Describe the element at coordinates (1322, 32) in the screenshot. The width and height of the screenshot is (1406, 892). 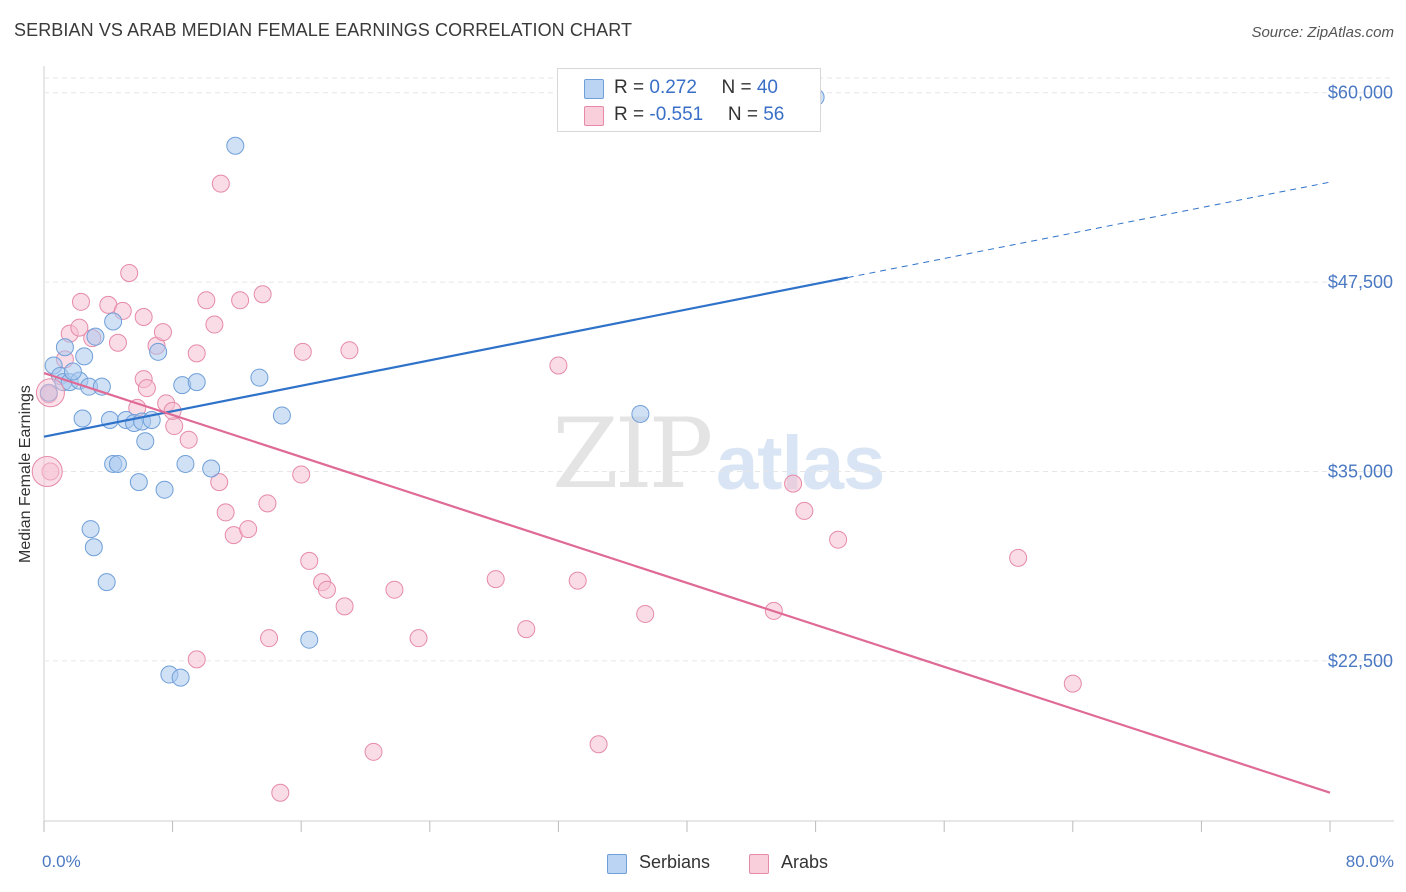
I see `chart-source: Source: ZipAtlas.com` at that location.